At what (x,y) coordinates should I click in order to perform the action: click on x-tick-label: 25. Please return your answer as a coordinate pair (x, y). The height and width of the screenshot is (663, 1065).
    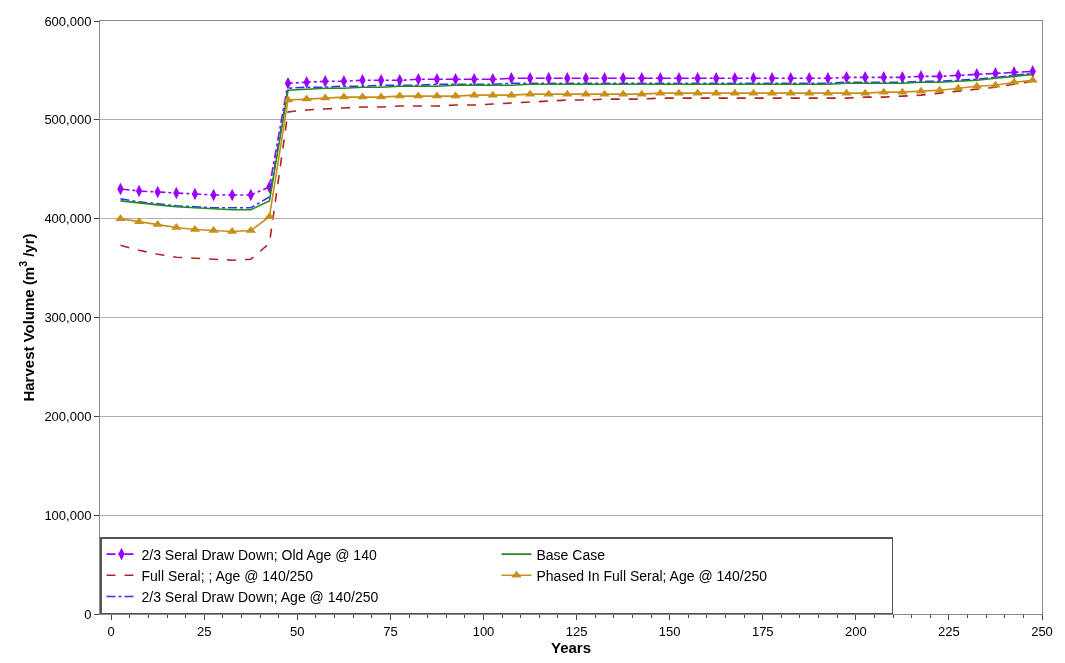
    Looking at the image, I should click on (204, 631).